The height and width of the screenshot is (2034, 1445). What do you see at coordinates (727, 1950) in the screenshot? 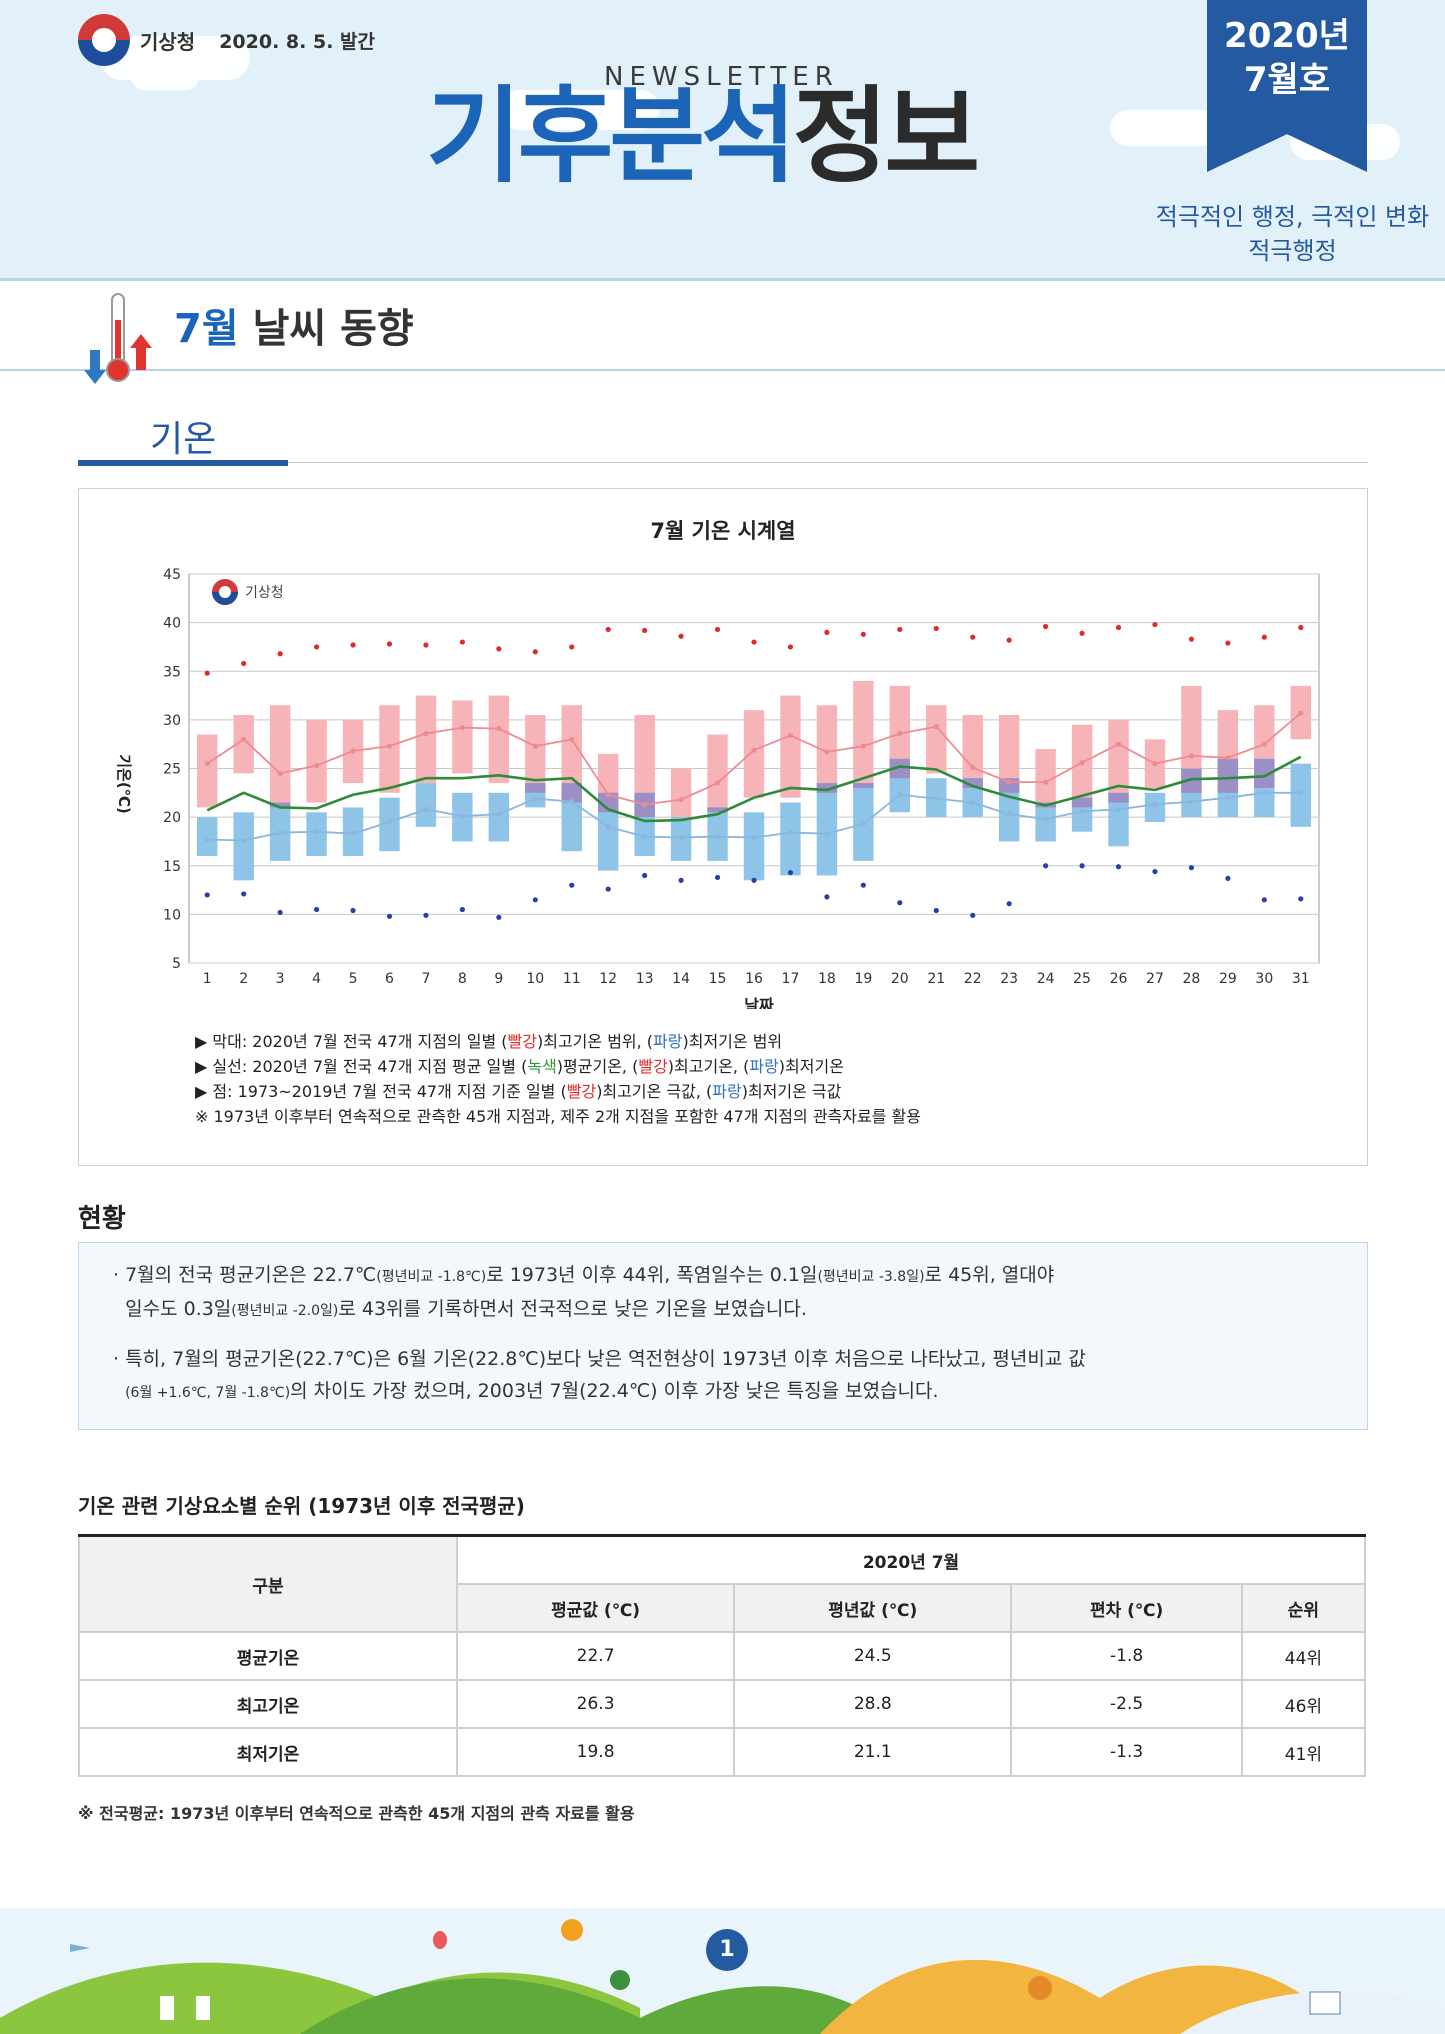
I see `page-number: 1` at bounding box center [727, 1950].